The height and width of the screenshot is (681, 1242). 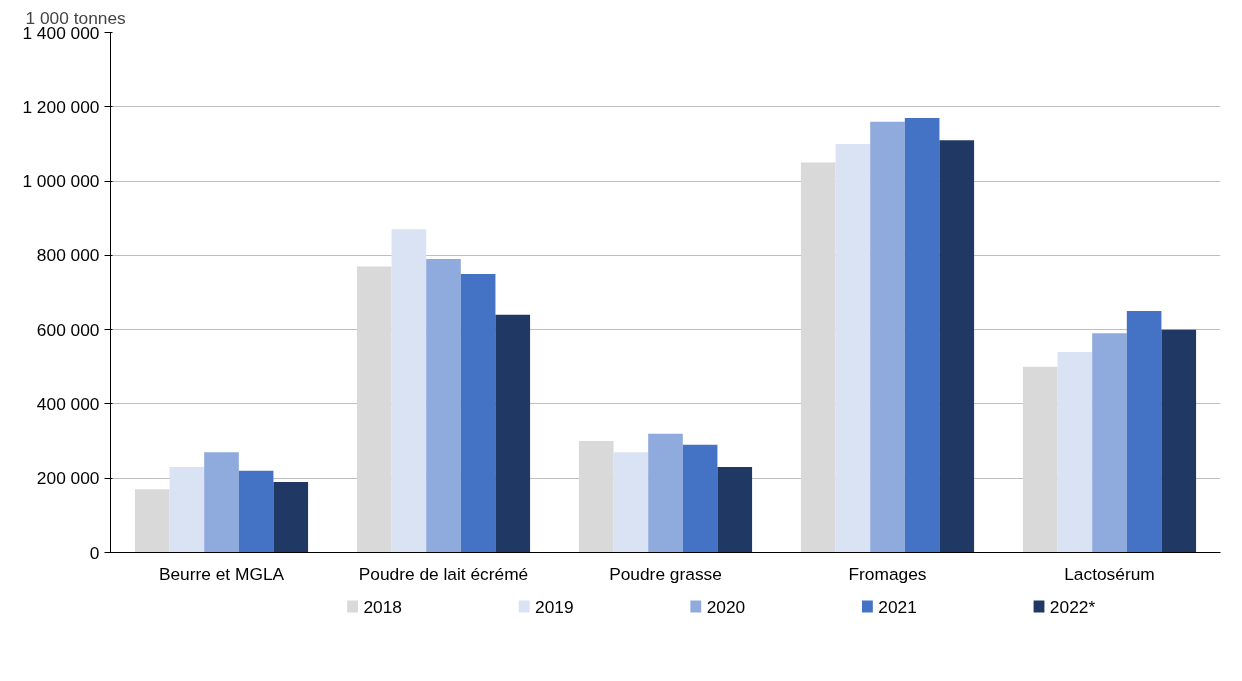 I want to click on y-tick-label: 800 000, so click(x=68, y=255).